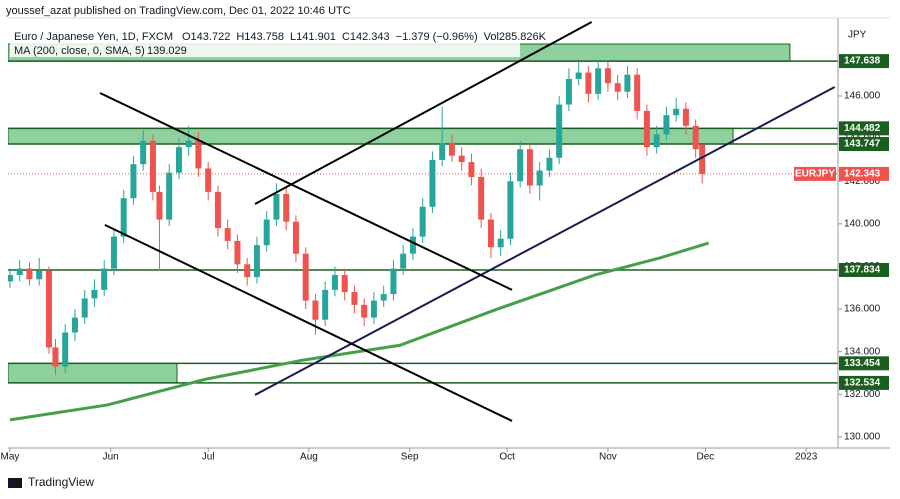  What do you see at coordinates (437, 37) in the screenshot?
I see `legend-item: −1.379 (−0.96%)` at bounding box center [437, 37].